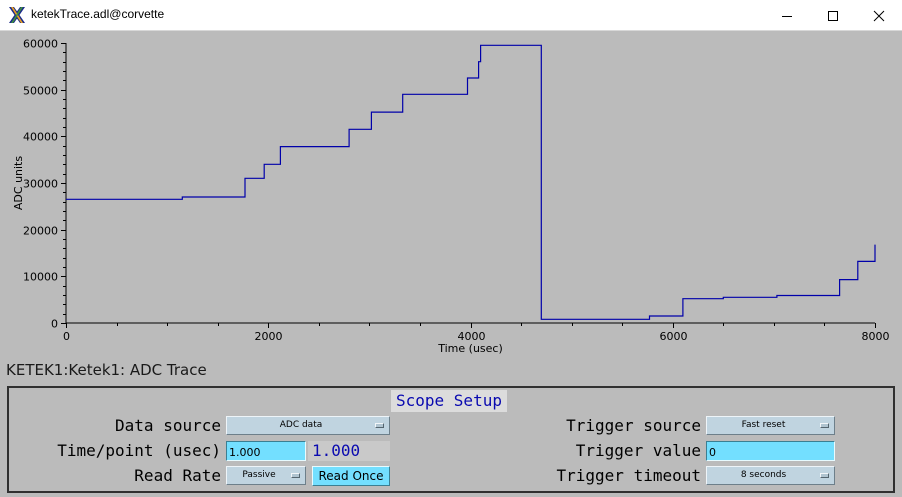  Describe the element at coordinates (168, 425) in the screenshot. I see `data-source-label: Data source` at that location.